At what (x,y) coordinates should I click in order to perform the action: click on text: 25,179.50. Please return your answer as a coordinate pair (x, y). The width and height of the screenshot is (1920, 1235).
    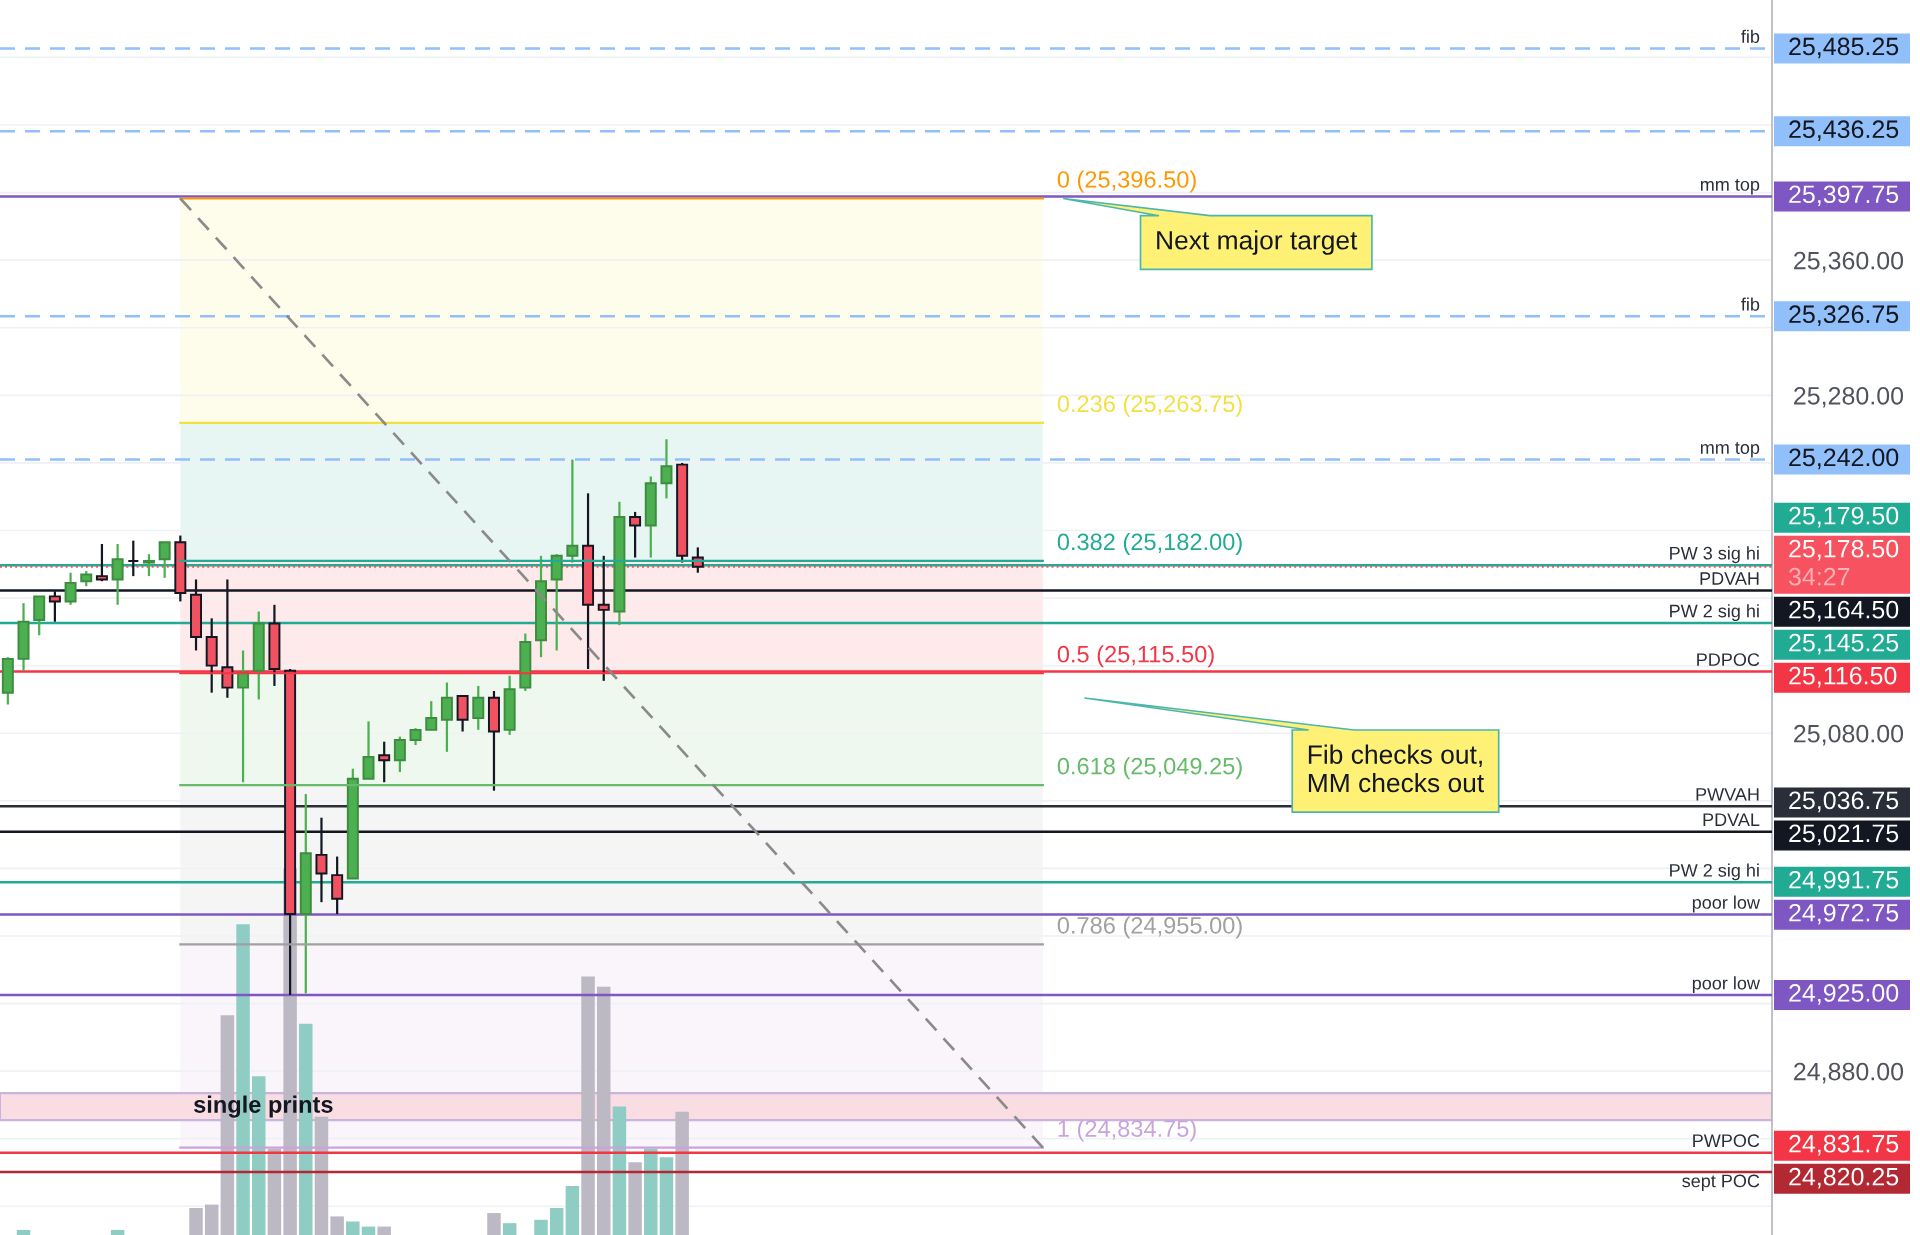
    Looking at the image, I should click on (1844, 517).